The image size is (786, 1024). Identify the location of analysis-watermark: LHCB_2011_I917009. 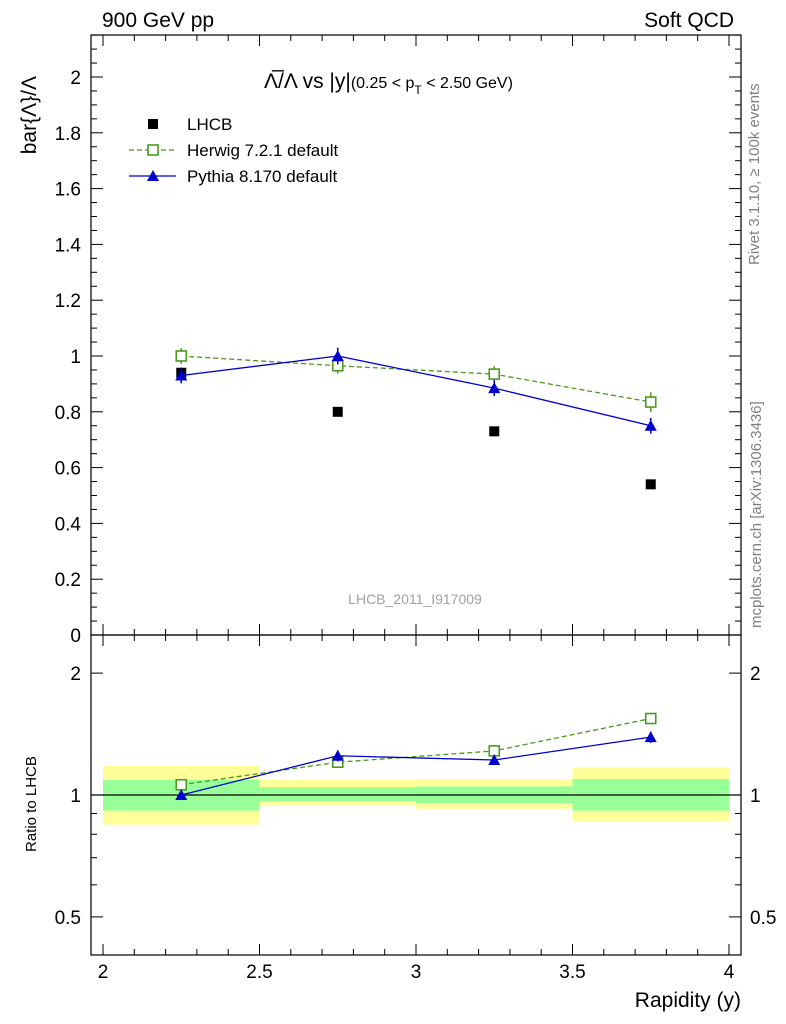
(415, 599).